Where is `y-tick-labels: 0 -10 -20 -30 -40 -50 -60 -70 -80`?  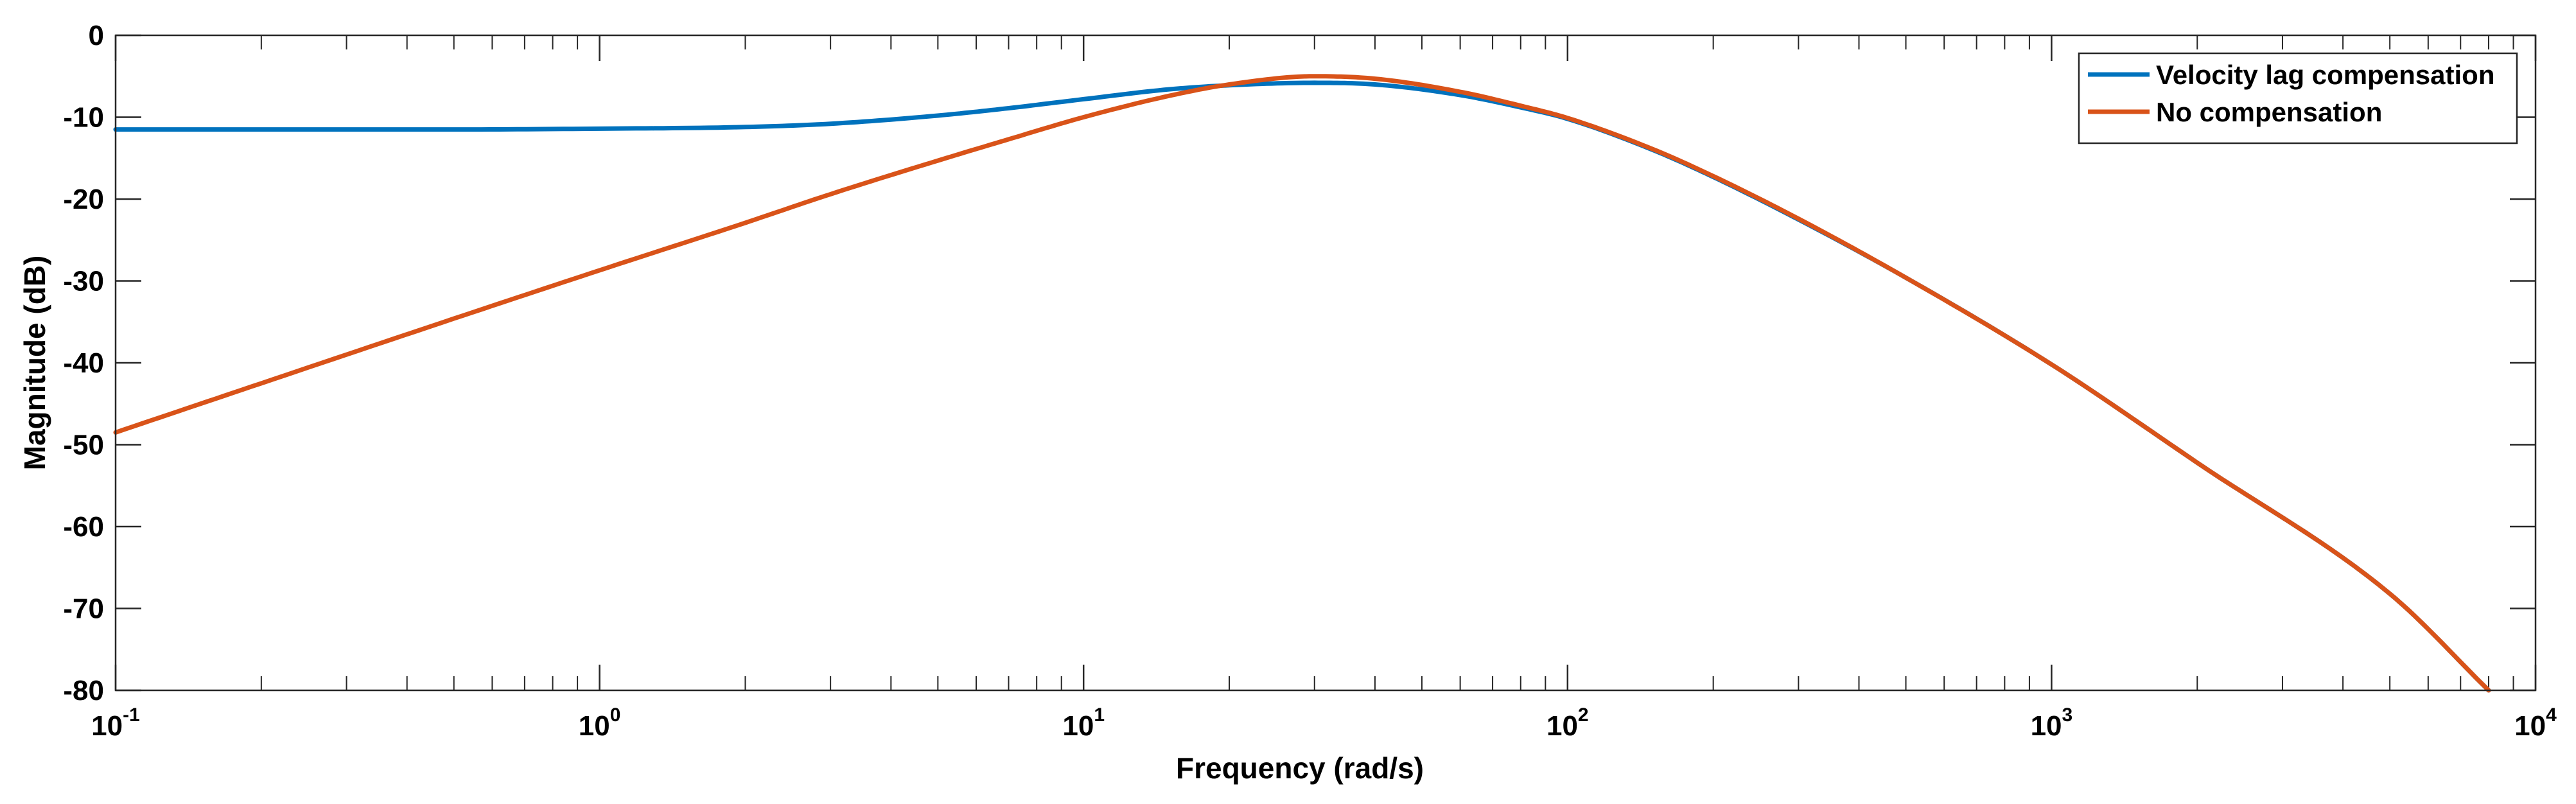 y-tick-labels: 0 -10 -20 -30 -40 -50 -60 -70 -80 is located at coordinates (83, 363).